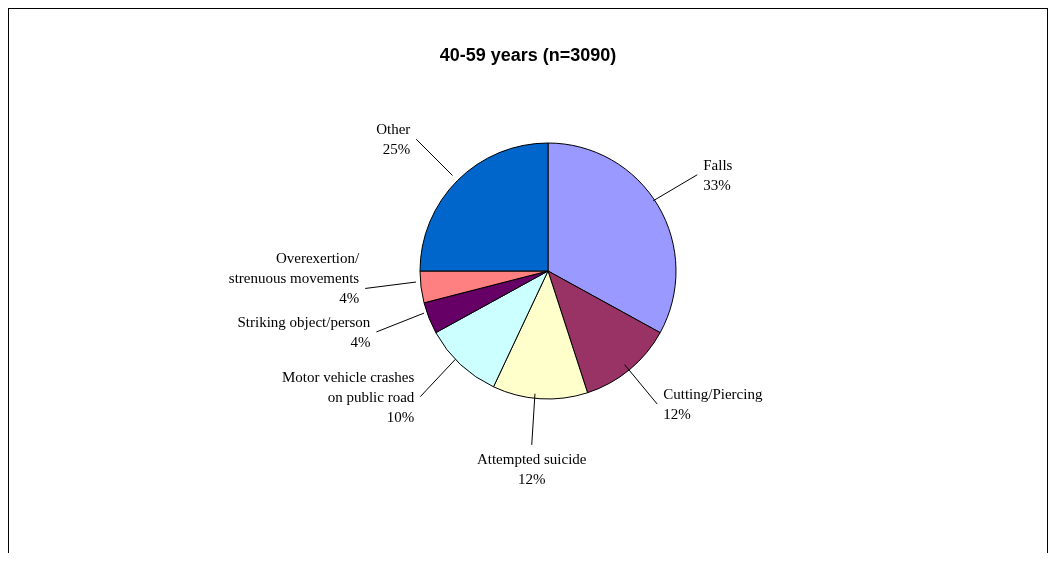  I want to click on slice-label: Falls, so click(718, 164).